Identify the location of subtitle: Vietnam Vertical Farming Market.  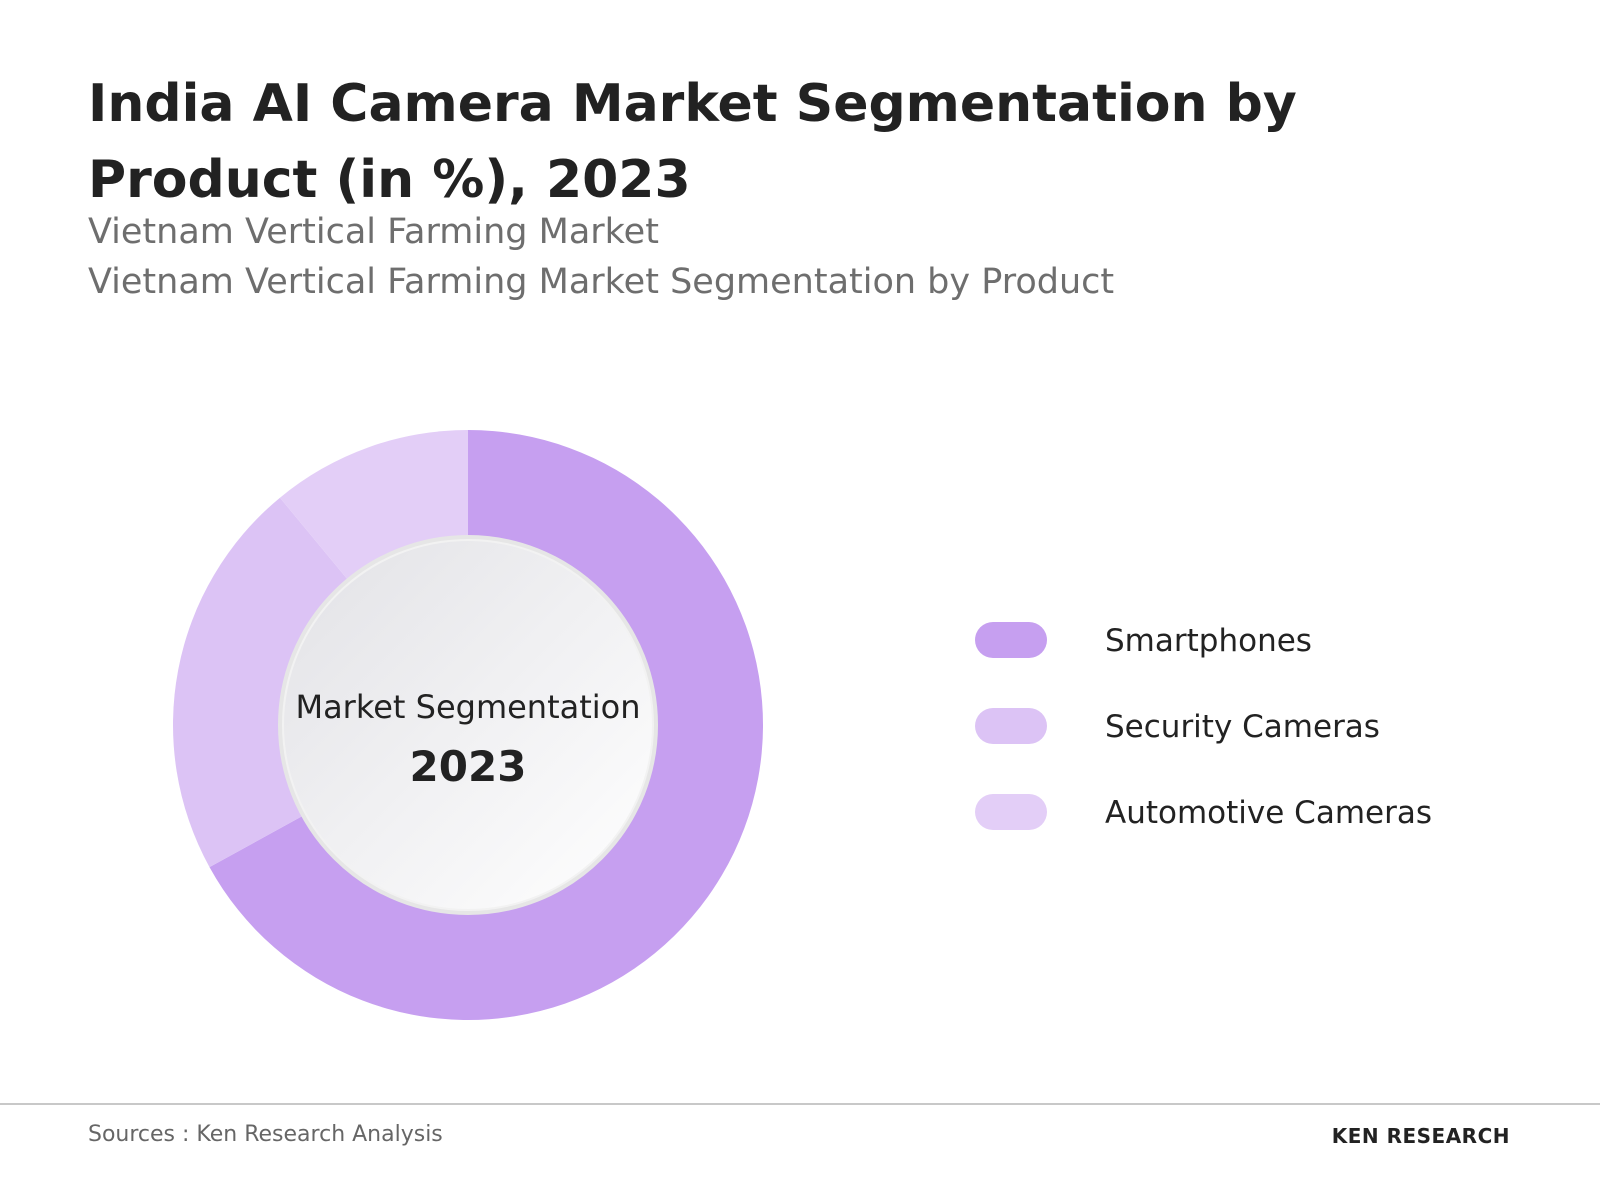
(373, 232).